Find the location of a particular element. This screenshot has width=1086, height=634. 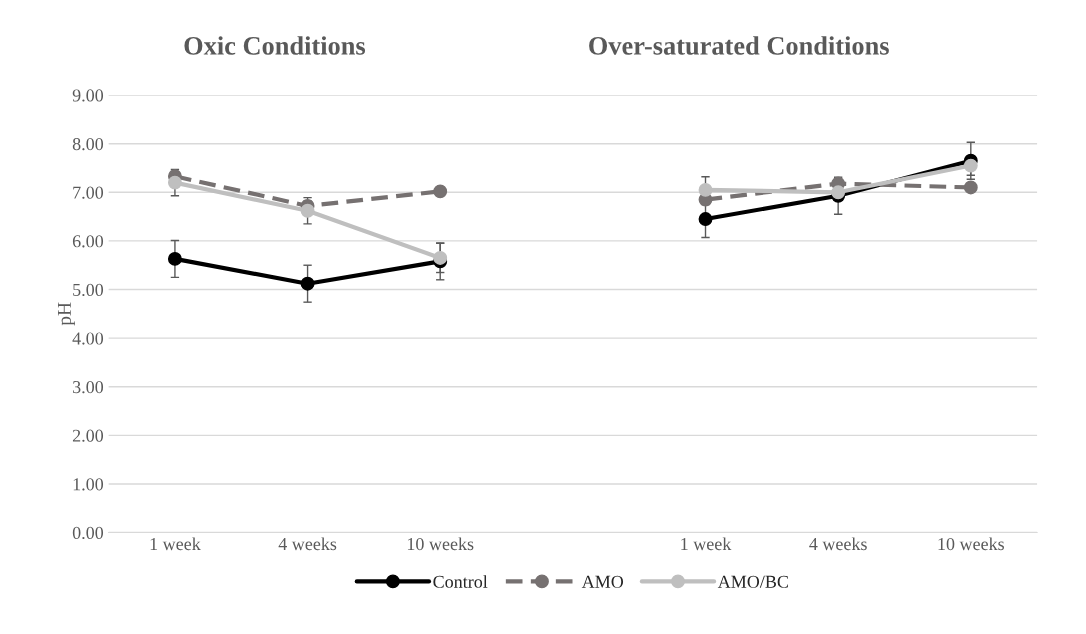

legend-label: Control is located at coordinates (460, 581).